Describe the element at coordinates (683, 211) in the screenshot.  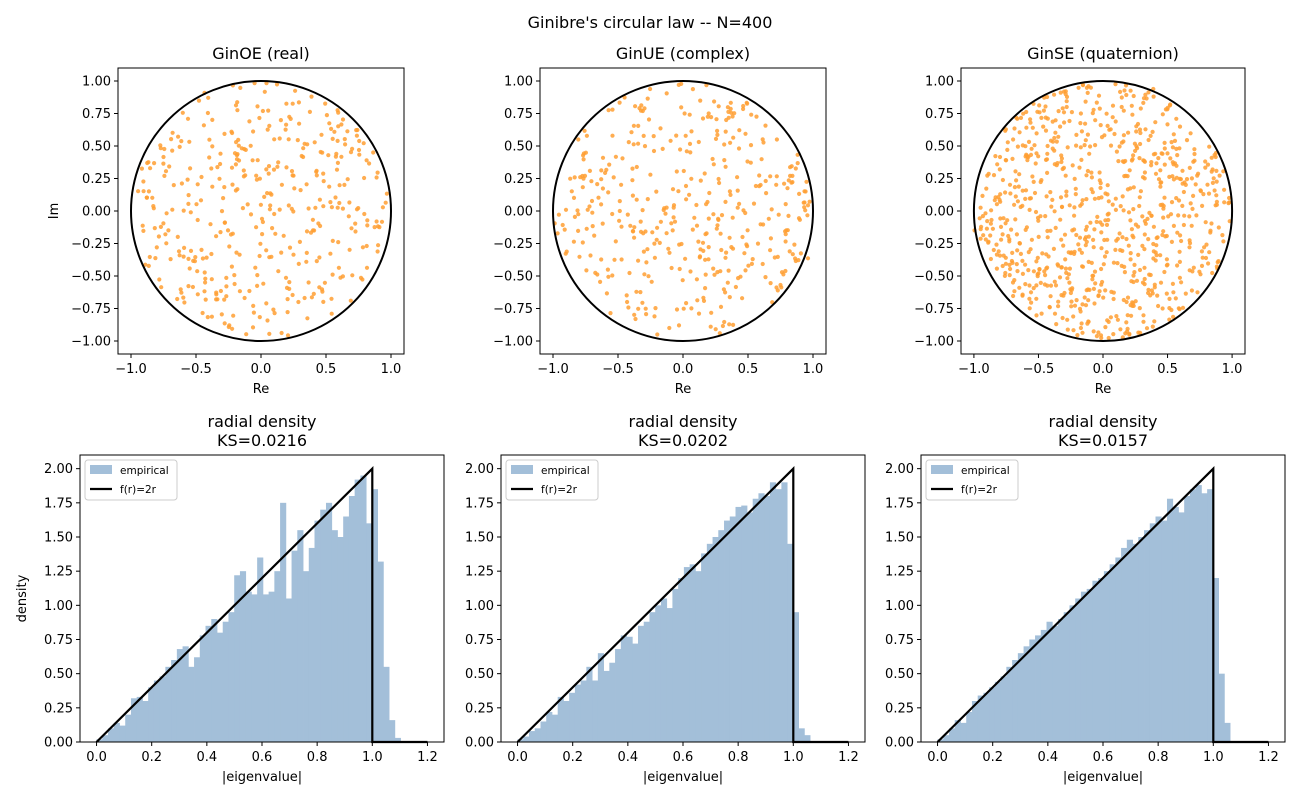
I see `unit-circle` at that location.